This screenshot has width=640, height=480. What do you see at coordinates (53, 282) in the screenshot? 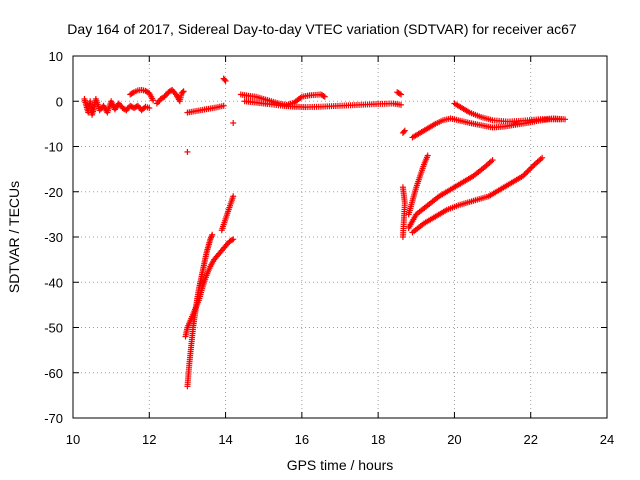
I see `y-tick-label: -40` at bounding box center [53, 282].